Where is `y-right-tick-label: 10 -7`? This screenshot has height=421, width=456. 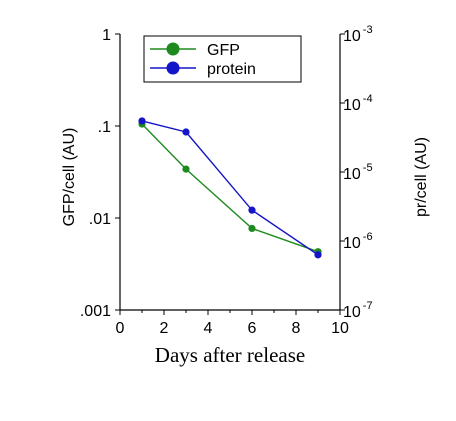
y-right-tick-label: 10 -7 is located at coordinates (358, 310).